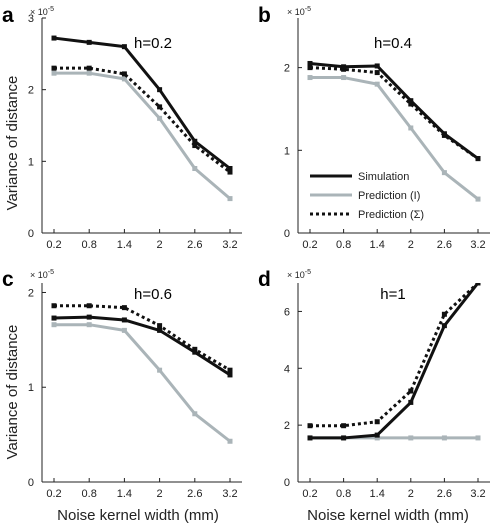 This screenshot has width=491, height=527. I want to click on legend-label-simulation: Simulation, so click(383, 177).